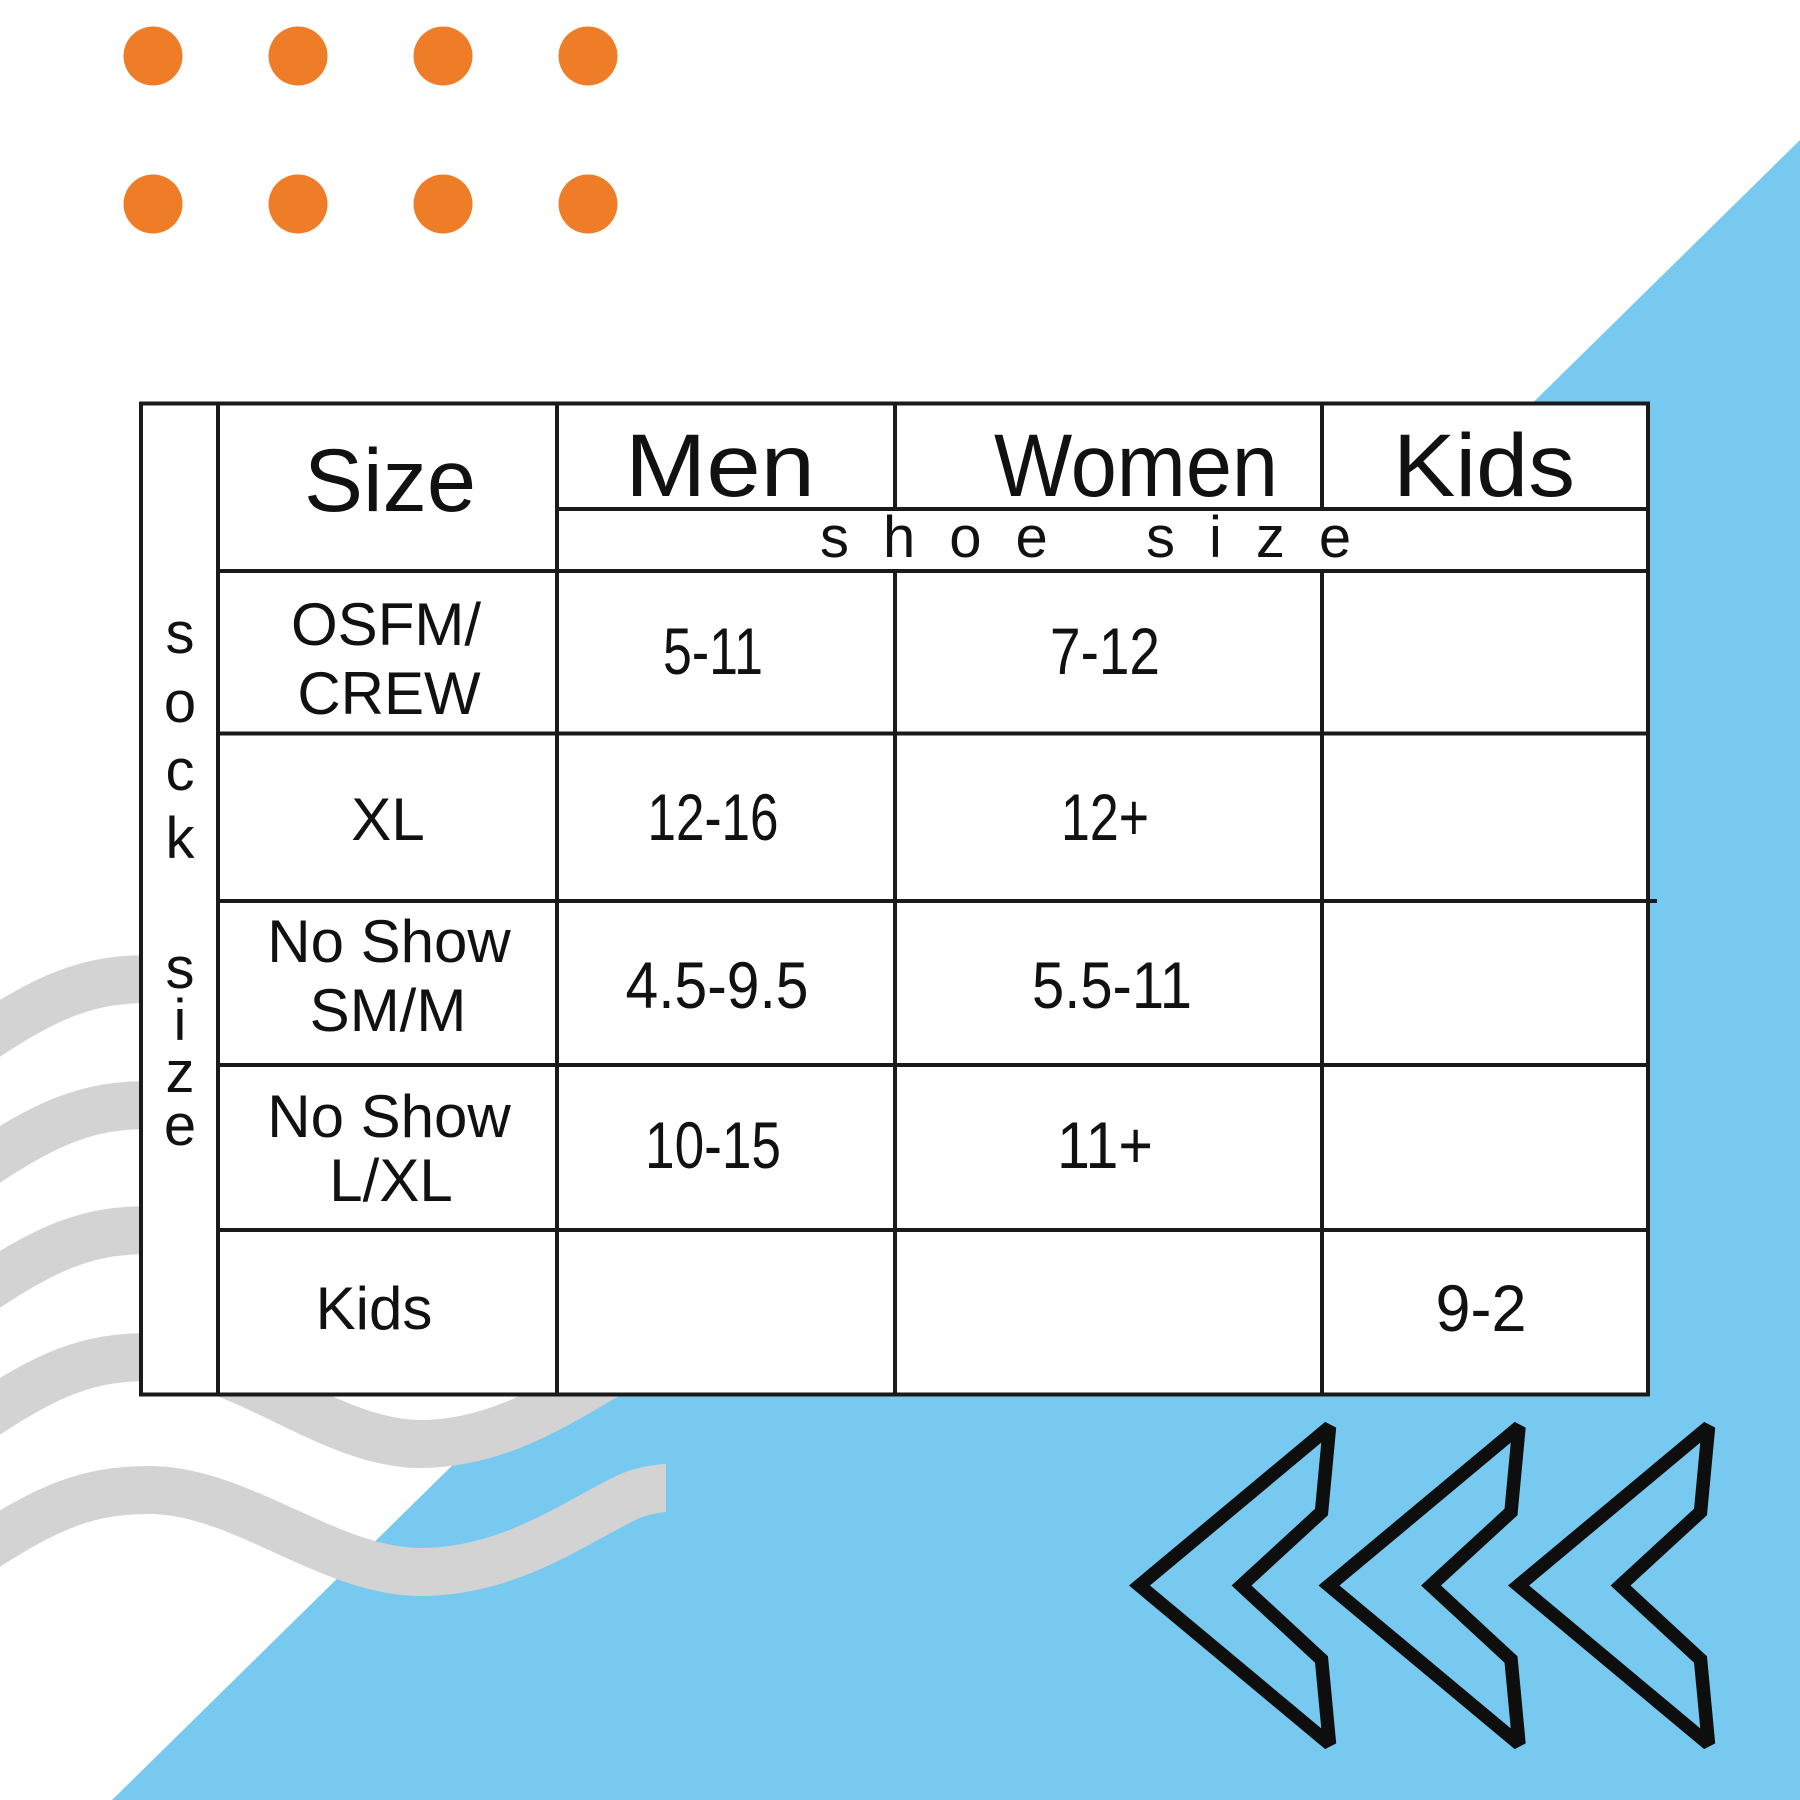  What do you see at coordinates (180, 1072) in the screenshot?
I see `svg-text: z` at bounding box center [180, 1072].